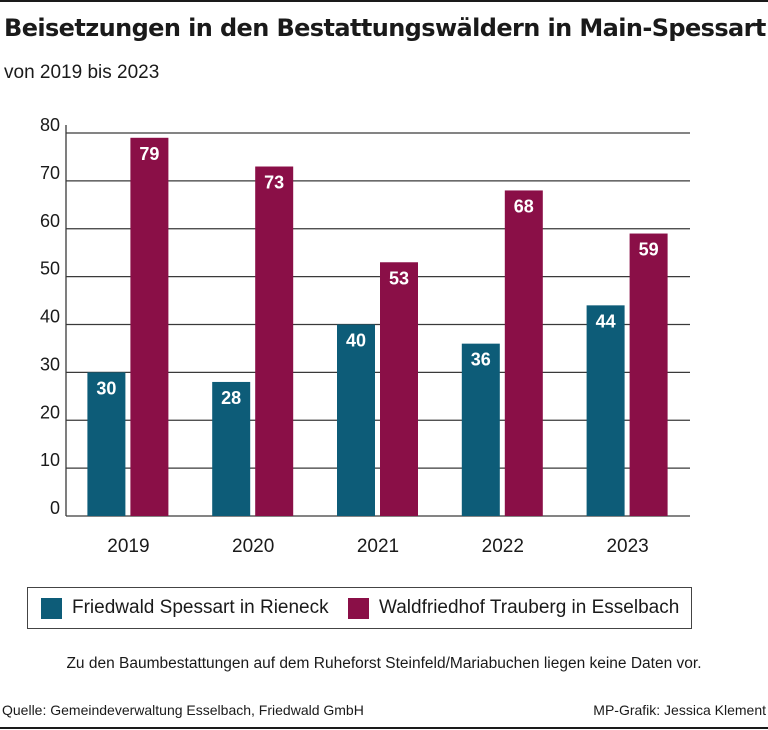 The image size is (768, 730). What do you see at coordinates (50, 221) in the screenshot?
I see `y-tick-label-60: 60` at bounding box center [50, 221].